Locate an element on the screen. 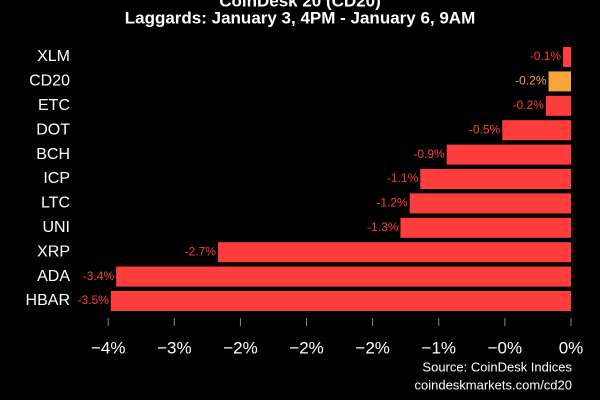 The width and height of the screenshot is (600, 400). y-tick-label: BCH is located at coordinates (53, 154).